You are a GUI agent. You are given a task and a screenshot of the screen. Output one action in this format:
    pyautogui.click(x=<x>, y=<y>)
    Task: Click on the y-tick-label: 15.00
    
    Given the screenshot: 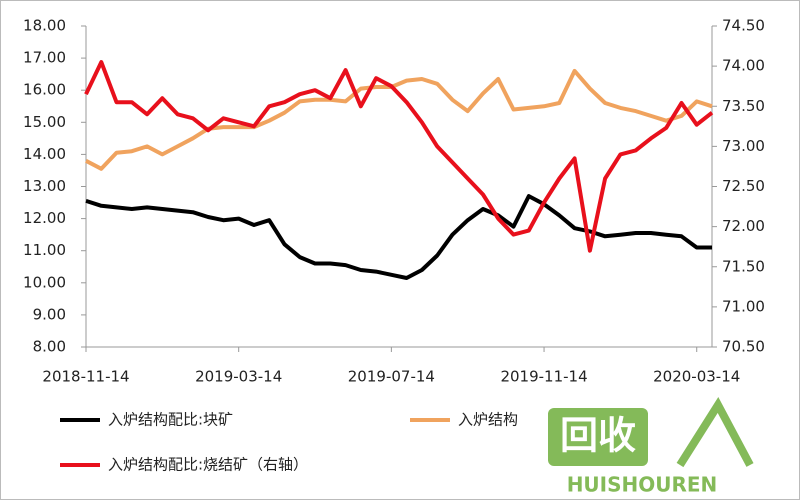 What is the action you would take?
    pyautogui.click(x=44, y=122)
    